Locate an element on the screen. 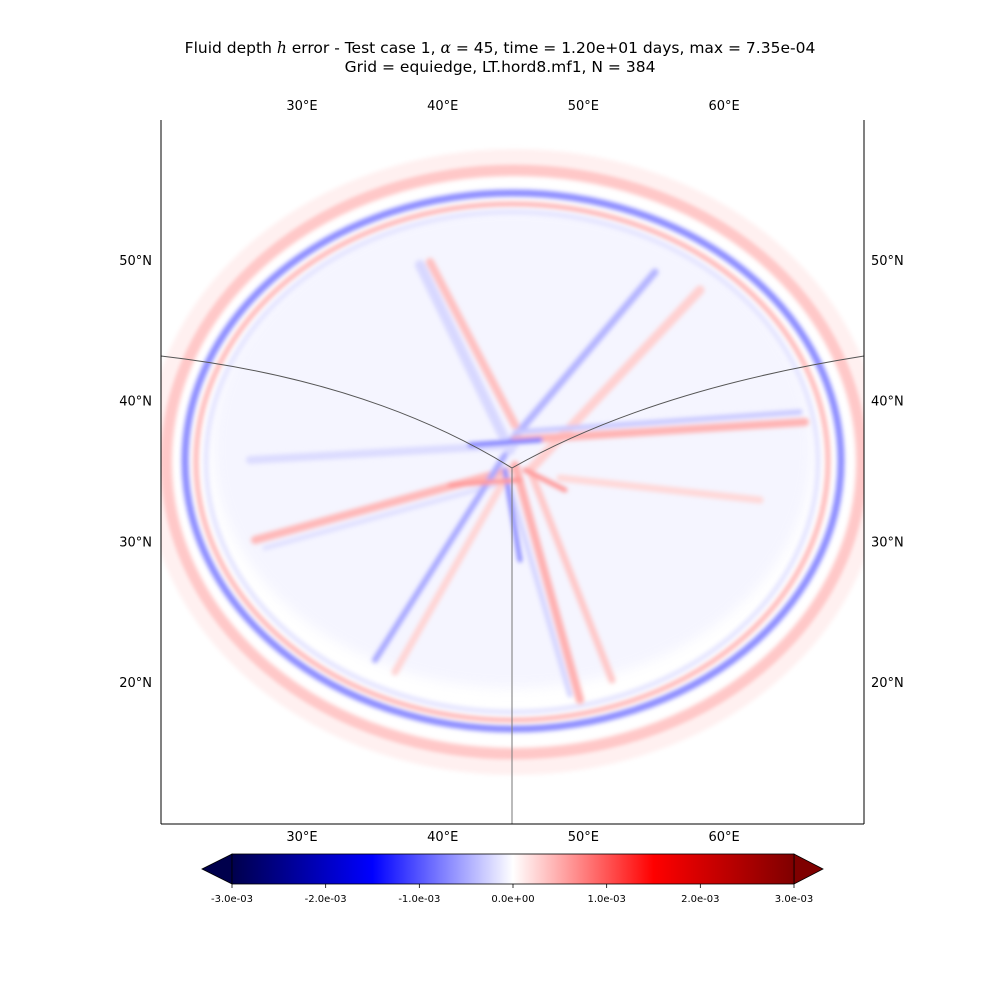 Image resolution: width=1000 pixels, height=1000 pixels. lat-labels-left: 50°N 40°N 30°N 20°N is located at coordinates (135, 472).